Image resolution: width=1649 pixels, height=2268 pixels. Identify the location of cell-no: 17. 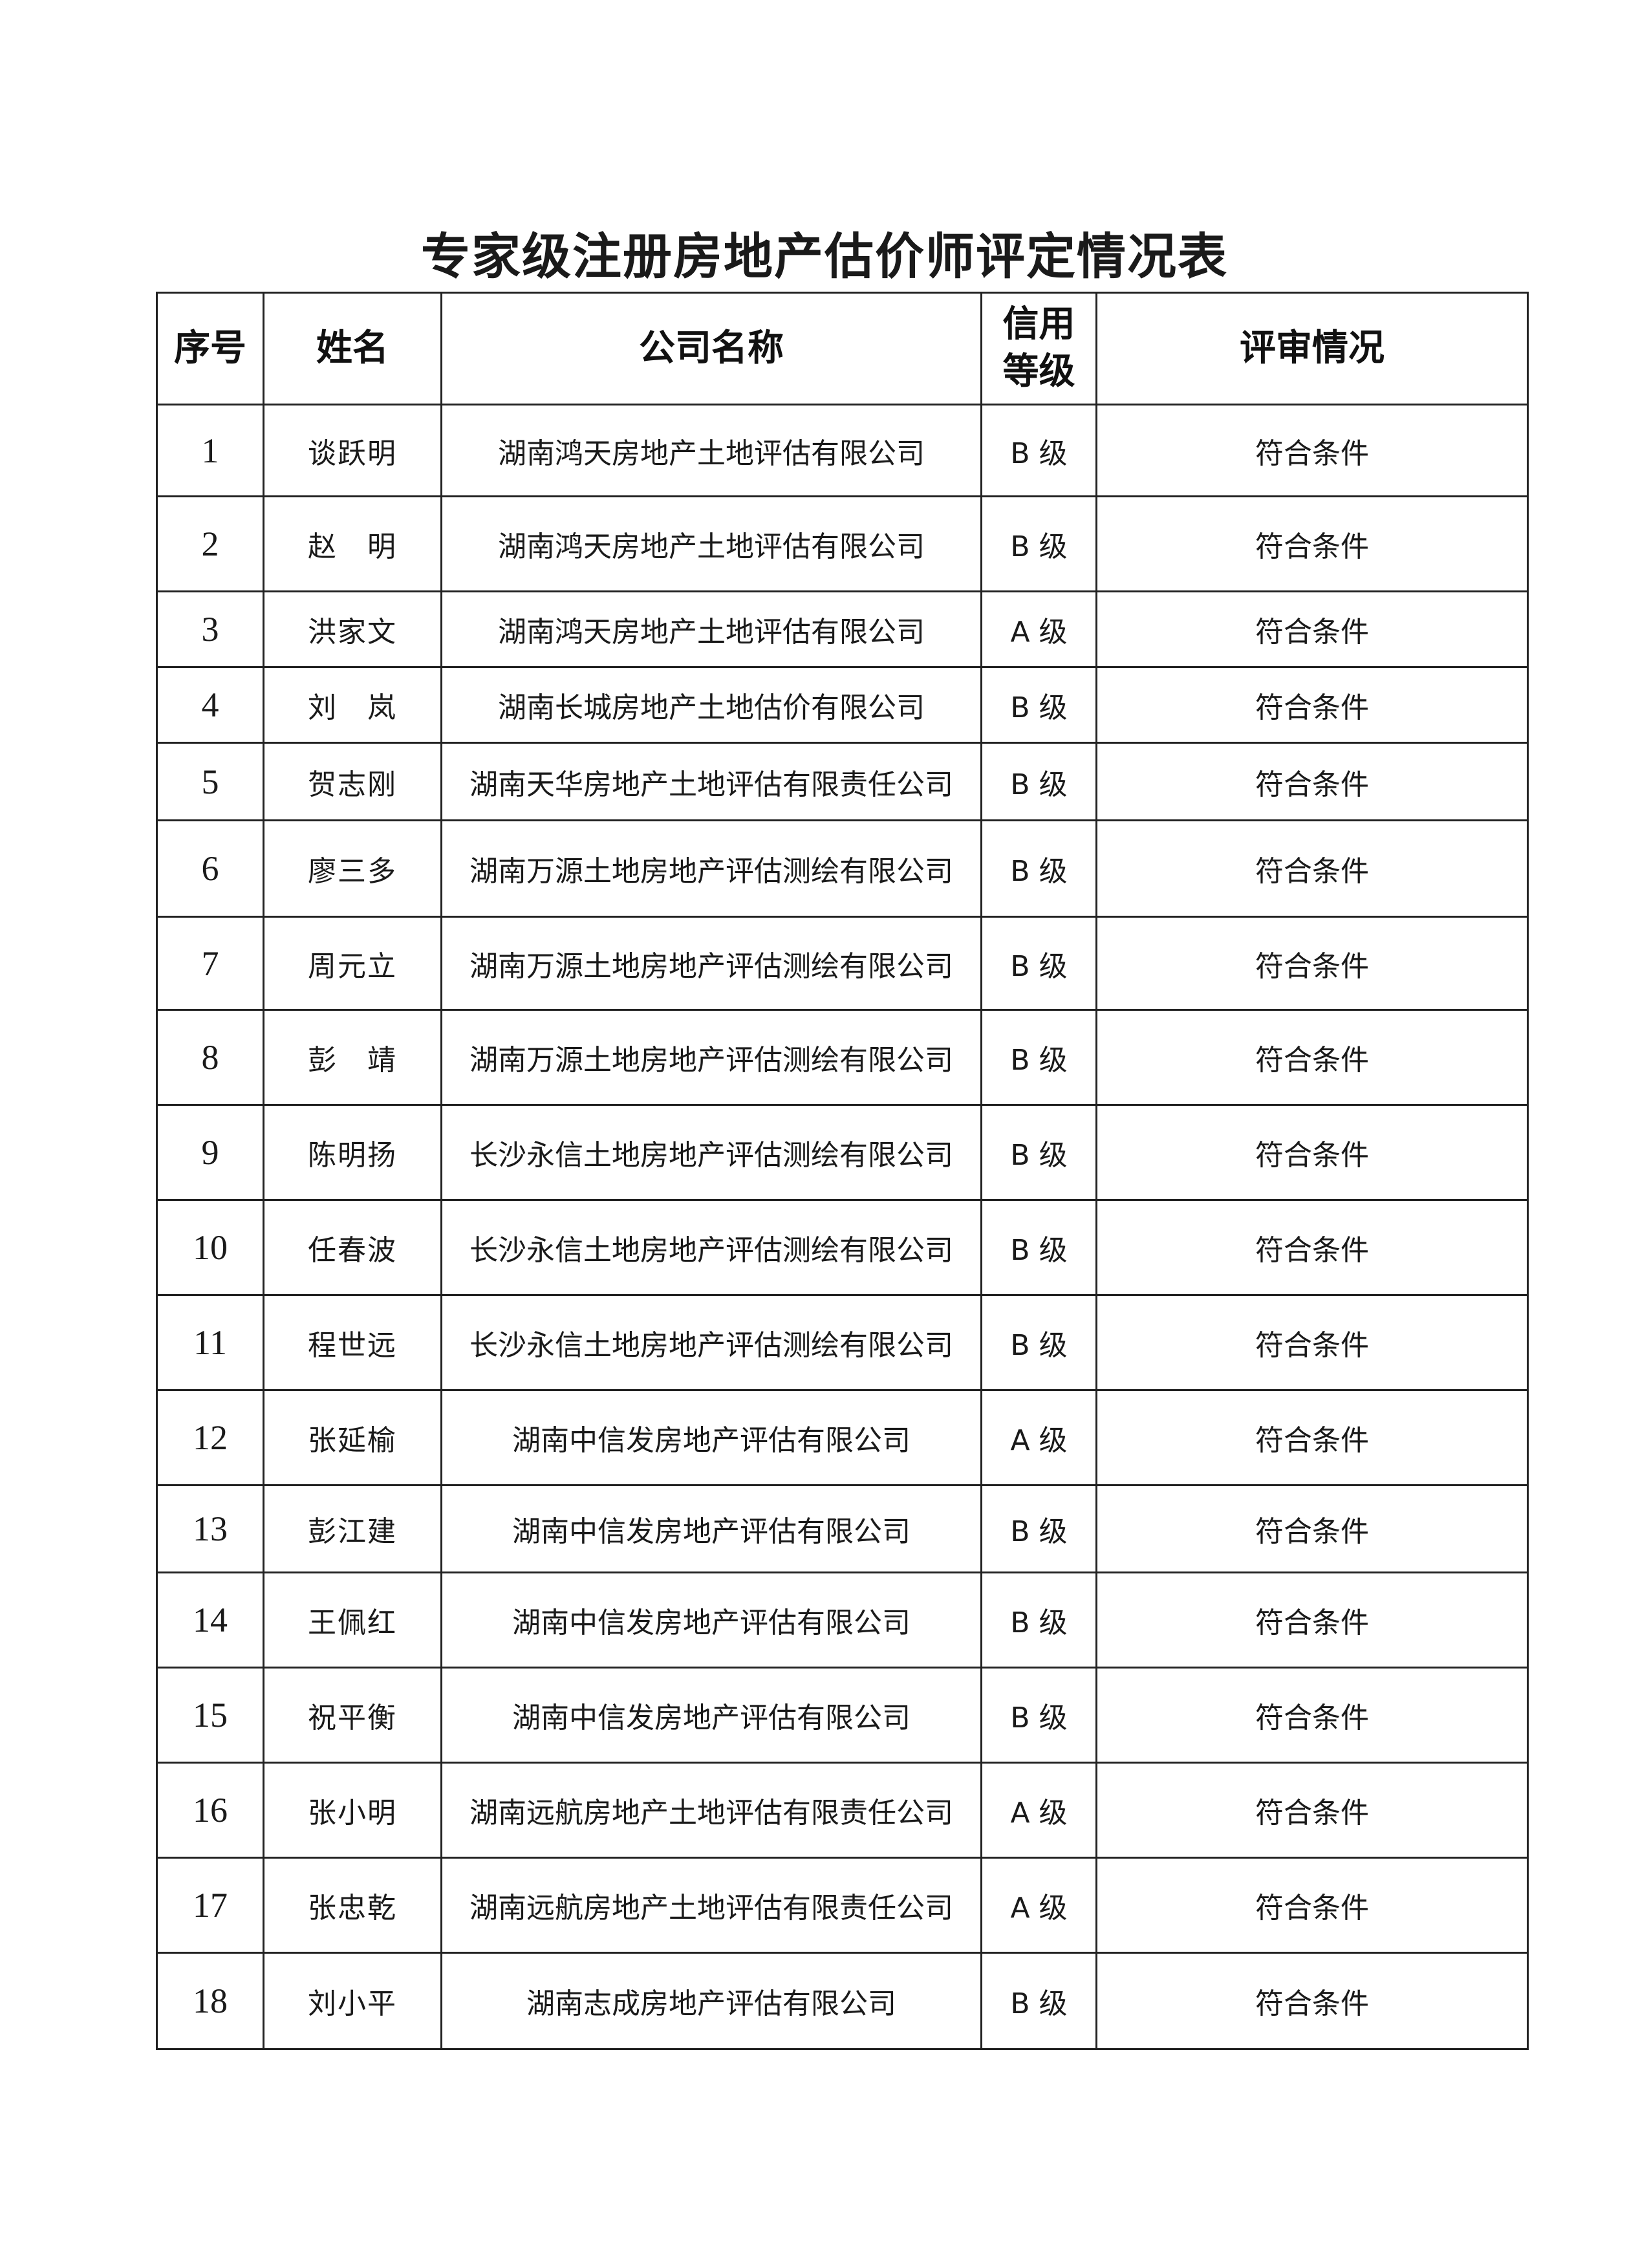
(210, 1905).